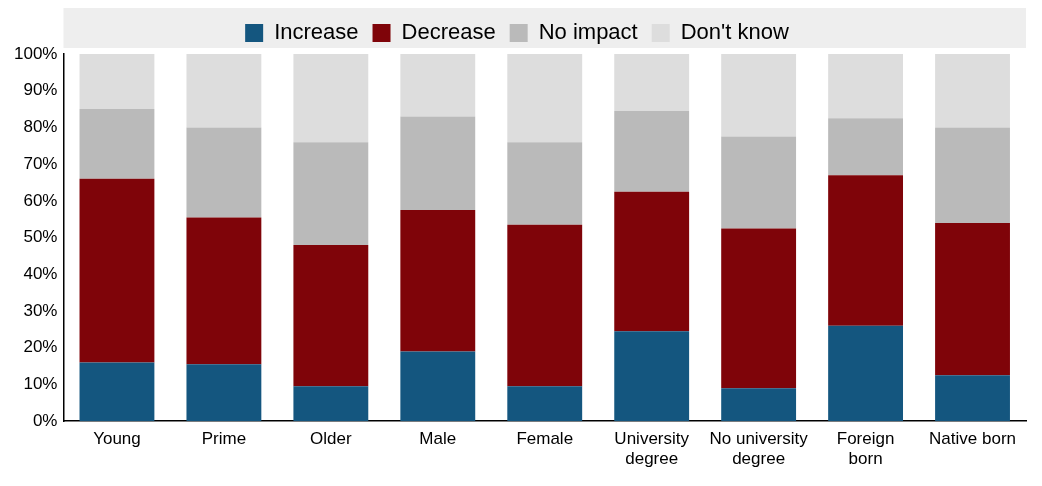  I want to click on y-tick-label: 70%, so click(40, 163).